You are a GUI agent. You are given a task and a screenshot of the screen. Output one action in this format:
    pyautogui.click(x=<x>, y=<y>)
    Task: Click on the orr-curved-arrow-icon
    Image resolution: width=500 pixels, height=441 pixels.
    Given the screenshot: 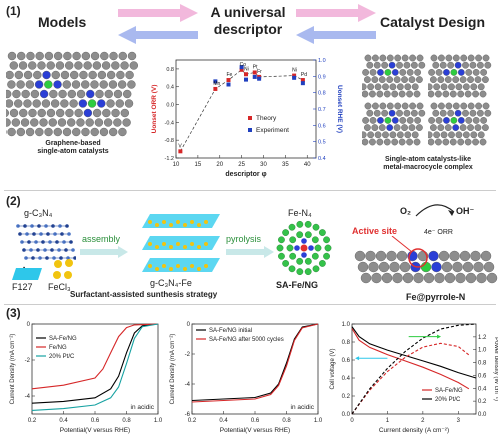 What is the action you would take?
    pyautogui.click(x=436, y=212)
    